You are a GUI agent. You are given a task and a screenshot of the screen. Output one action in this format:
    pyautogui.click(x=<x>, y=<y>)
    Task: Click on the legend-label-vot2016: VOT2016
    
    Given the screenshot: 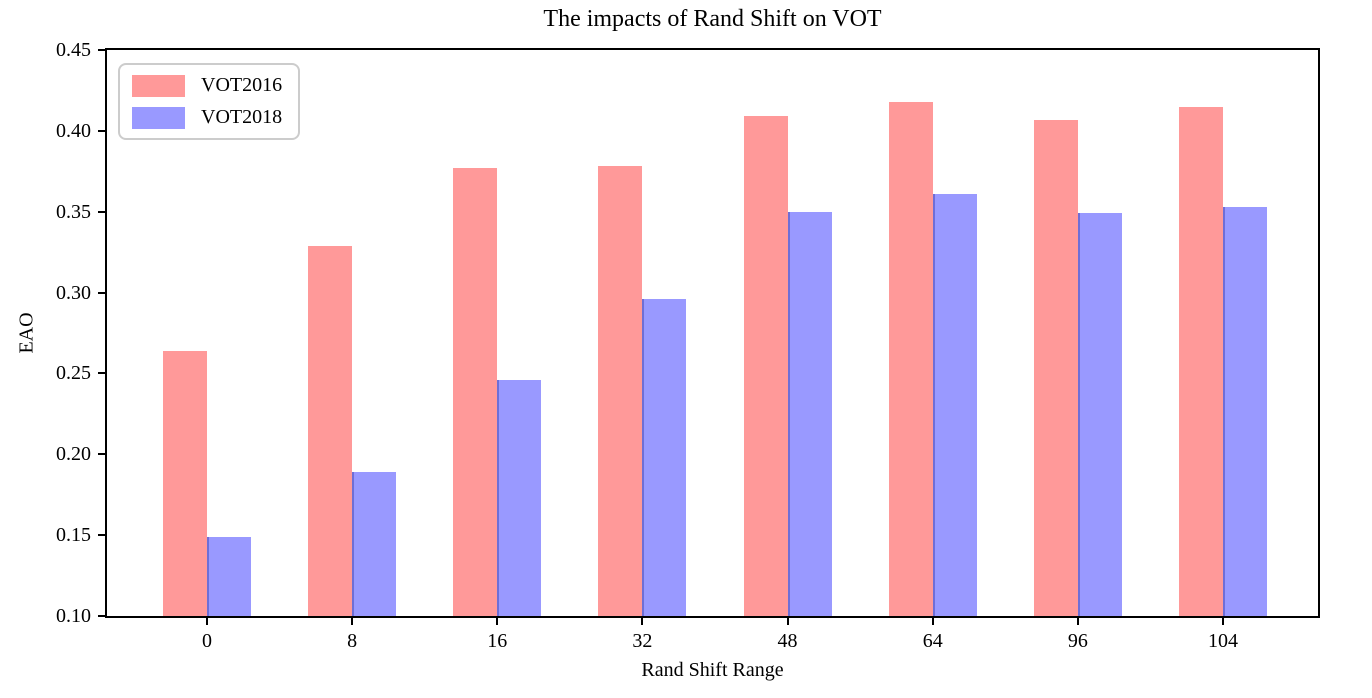 What is the action you would take?
    pyautogui.click(x=242, y=85)
    